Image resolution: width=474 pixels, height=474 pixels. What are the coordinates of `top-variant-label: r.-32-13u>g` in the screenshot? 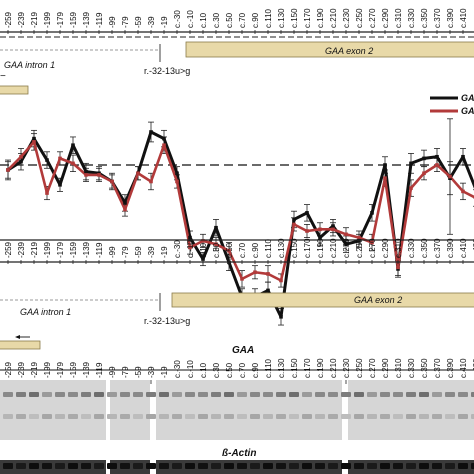 It's located at (167, 71).